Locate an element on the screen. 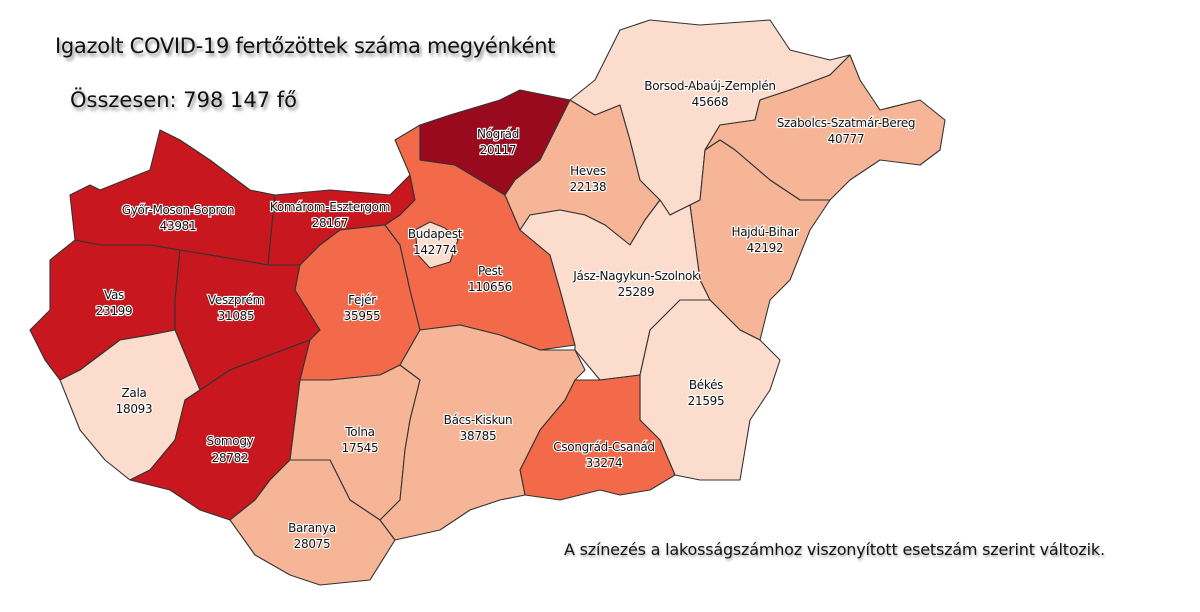  county-value: 31085 is located at coordinates (236, 316).